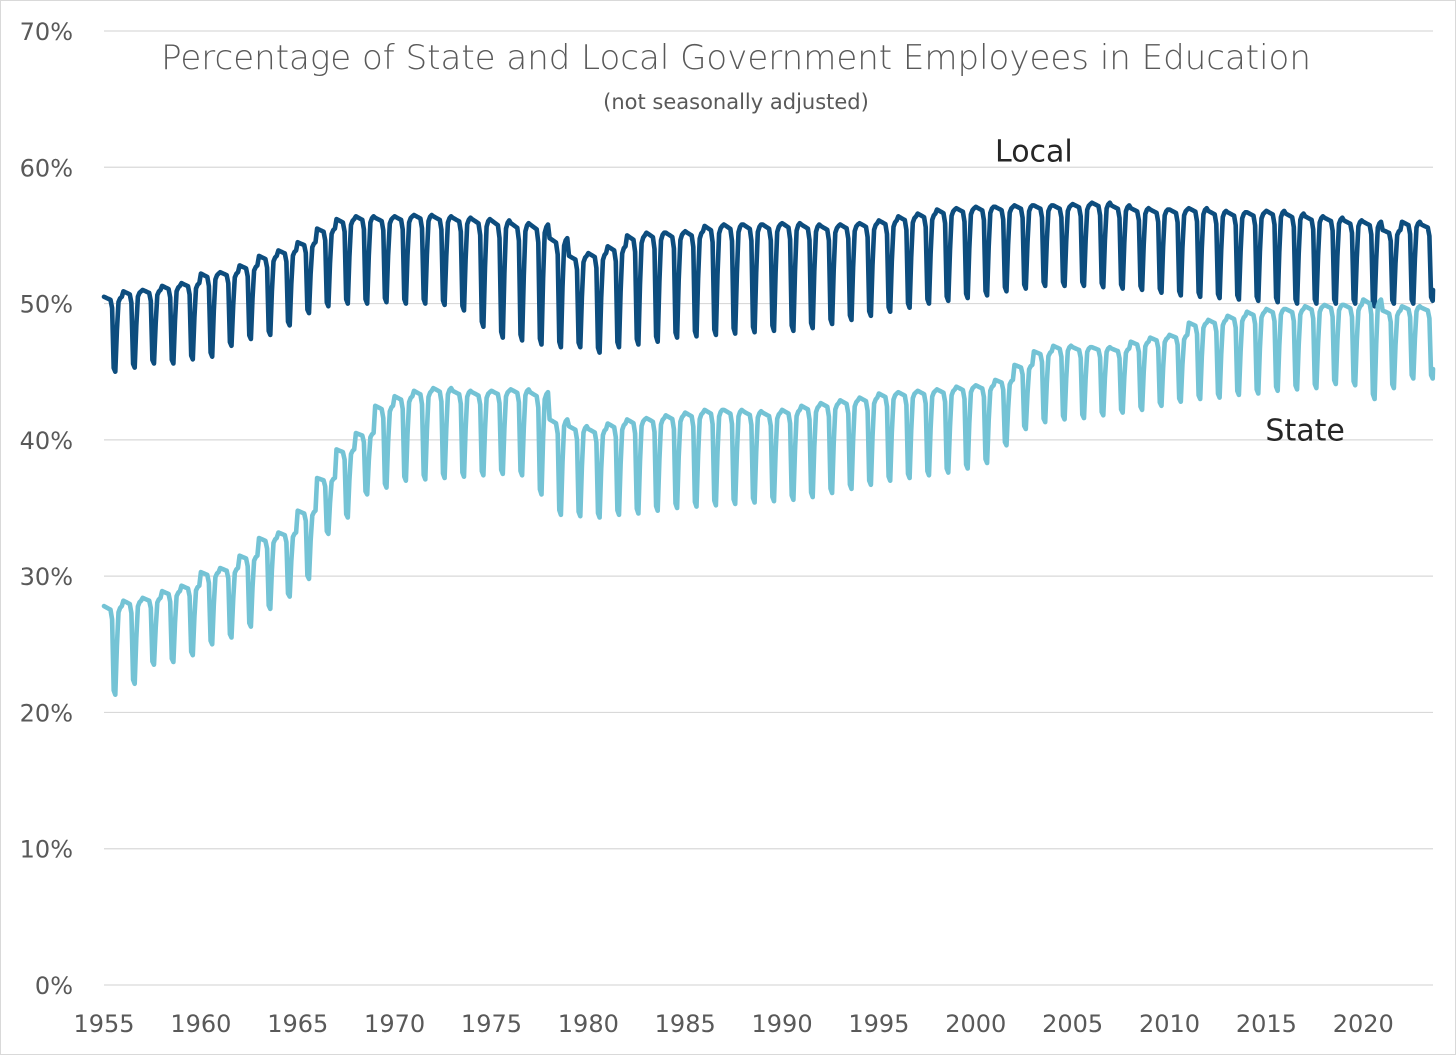  Describe the element at coordinates (46, 509) in the screenshot. I see `y-axis-tick-labels: 0% 10% 20% 30% 40% 50% 60% 70%` at that location.